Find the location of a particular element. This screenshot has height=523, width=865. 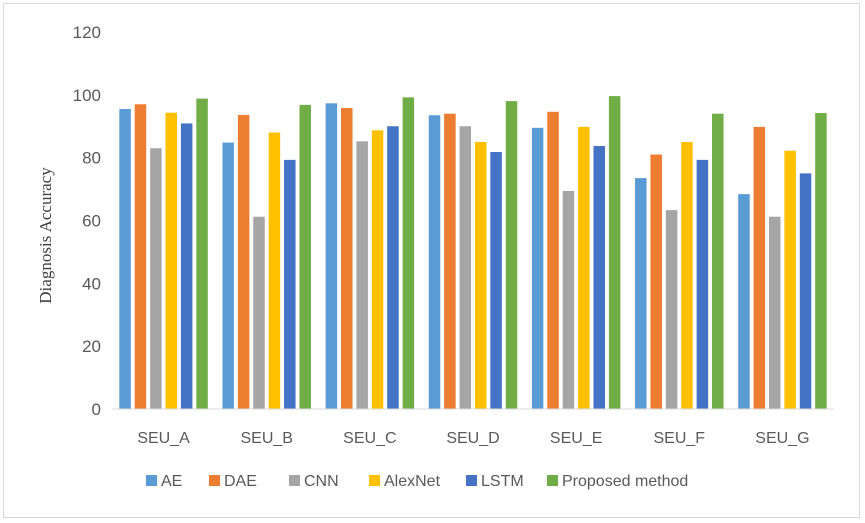

bar-dae-seu_f is located at coordinates (656, 281).